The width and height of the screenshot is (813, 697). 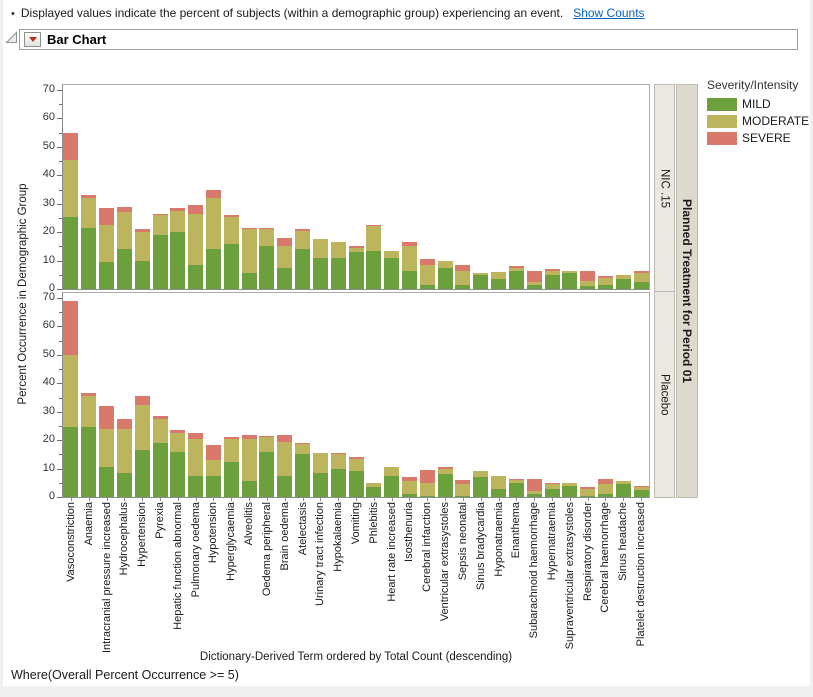 I want to click on bar-anaemia, so click(x=89, y=445).